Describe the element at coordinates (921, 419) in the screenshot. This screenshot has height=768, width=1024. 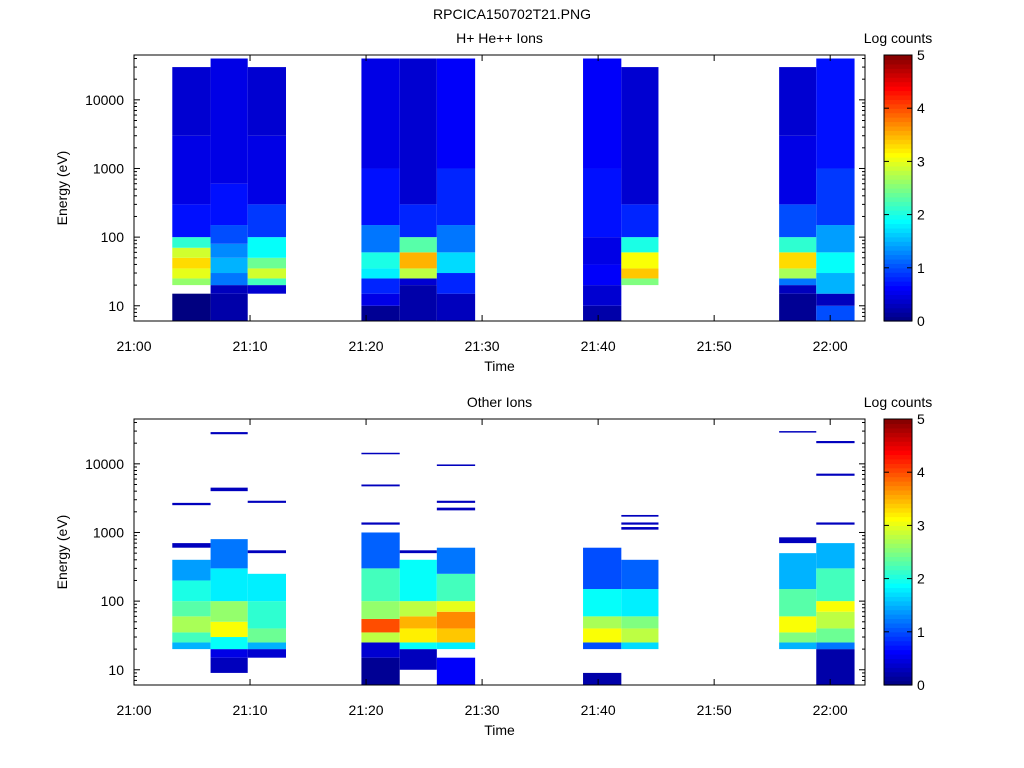
I see `colorbar-tick-label: 5` at that location.